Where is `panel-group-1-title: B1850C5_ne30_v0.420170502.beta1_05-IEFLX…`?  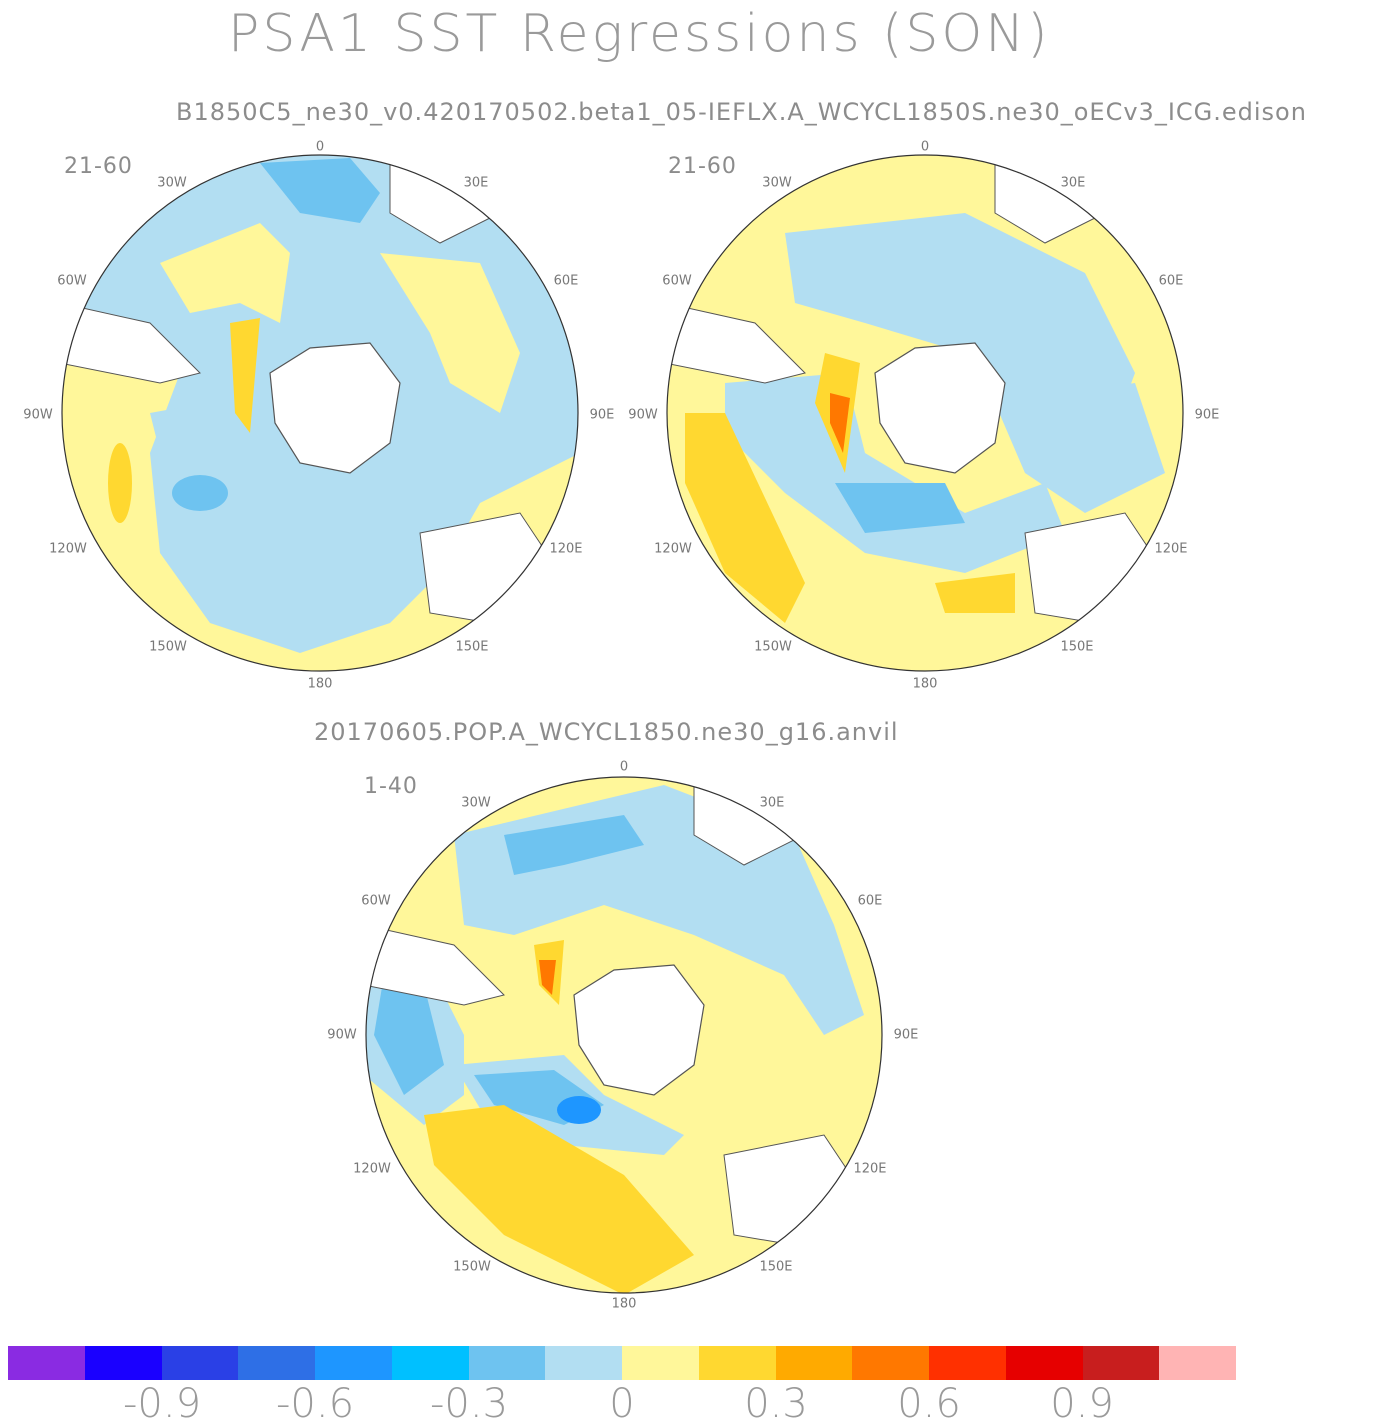 panel-group-1-title: B1850C5_ne30_v0.420170502.beta1_05-IEFLX… is located at coordinates (741, 112).